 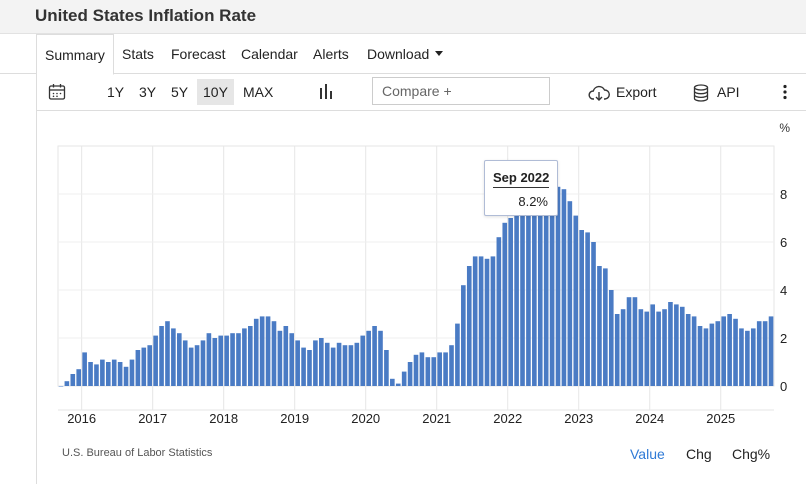 I want to click on mode-chgpct-button: Chg%, so click(x=751, y=454).